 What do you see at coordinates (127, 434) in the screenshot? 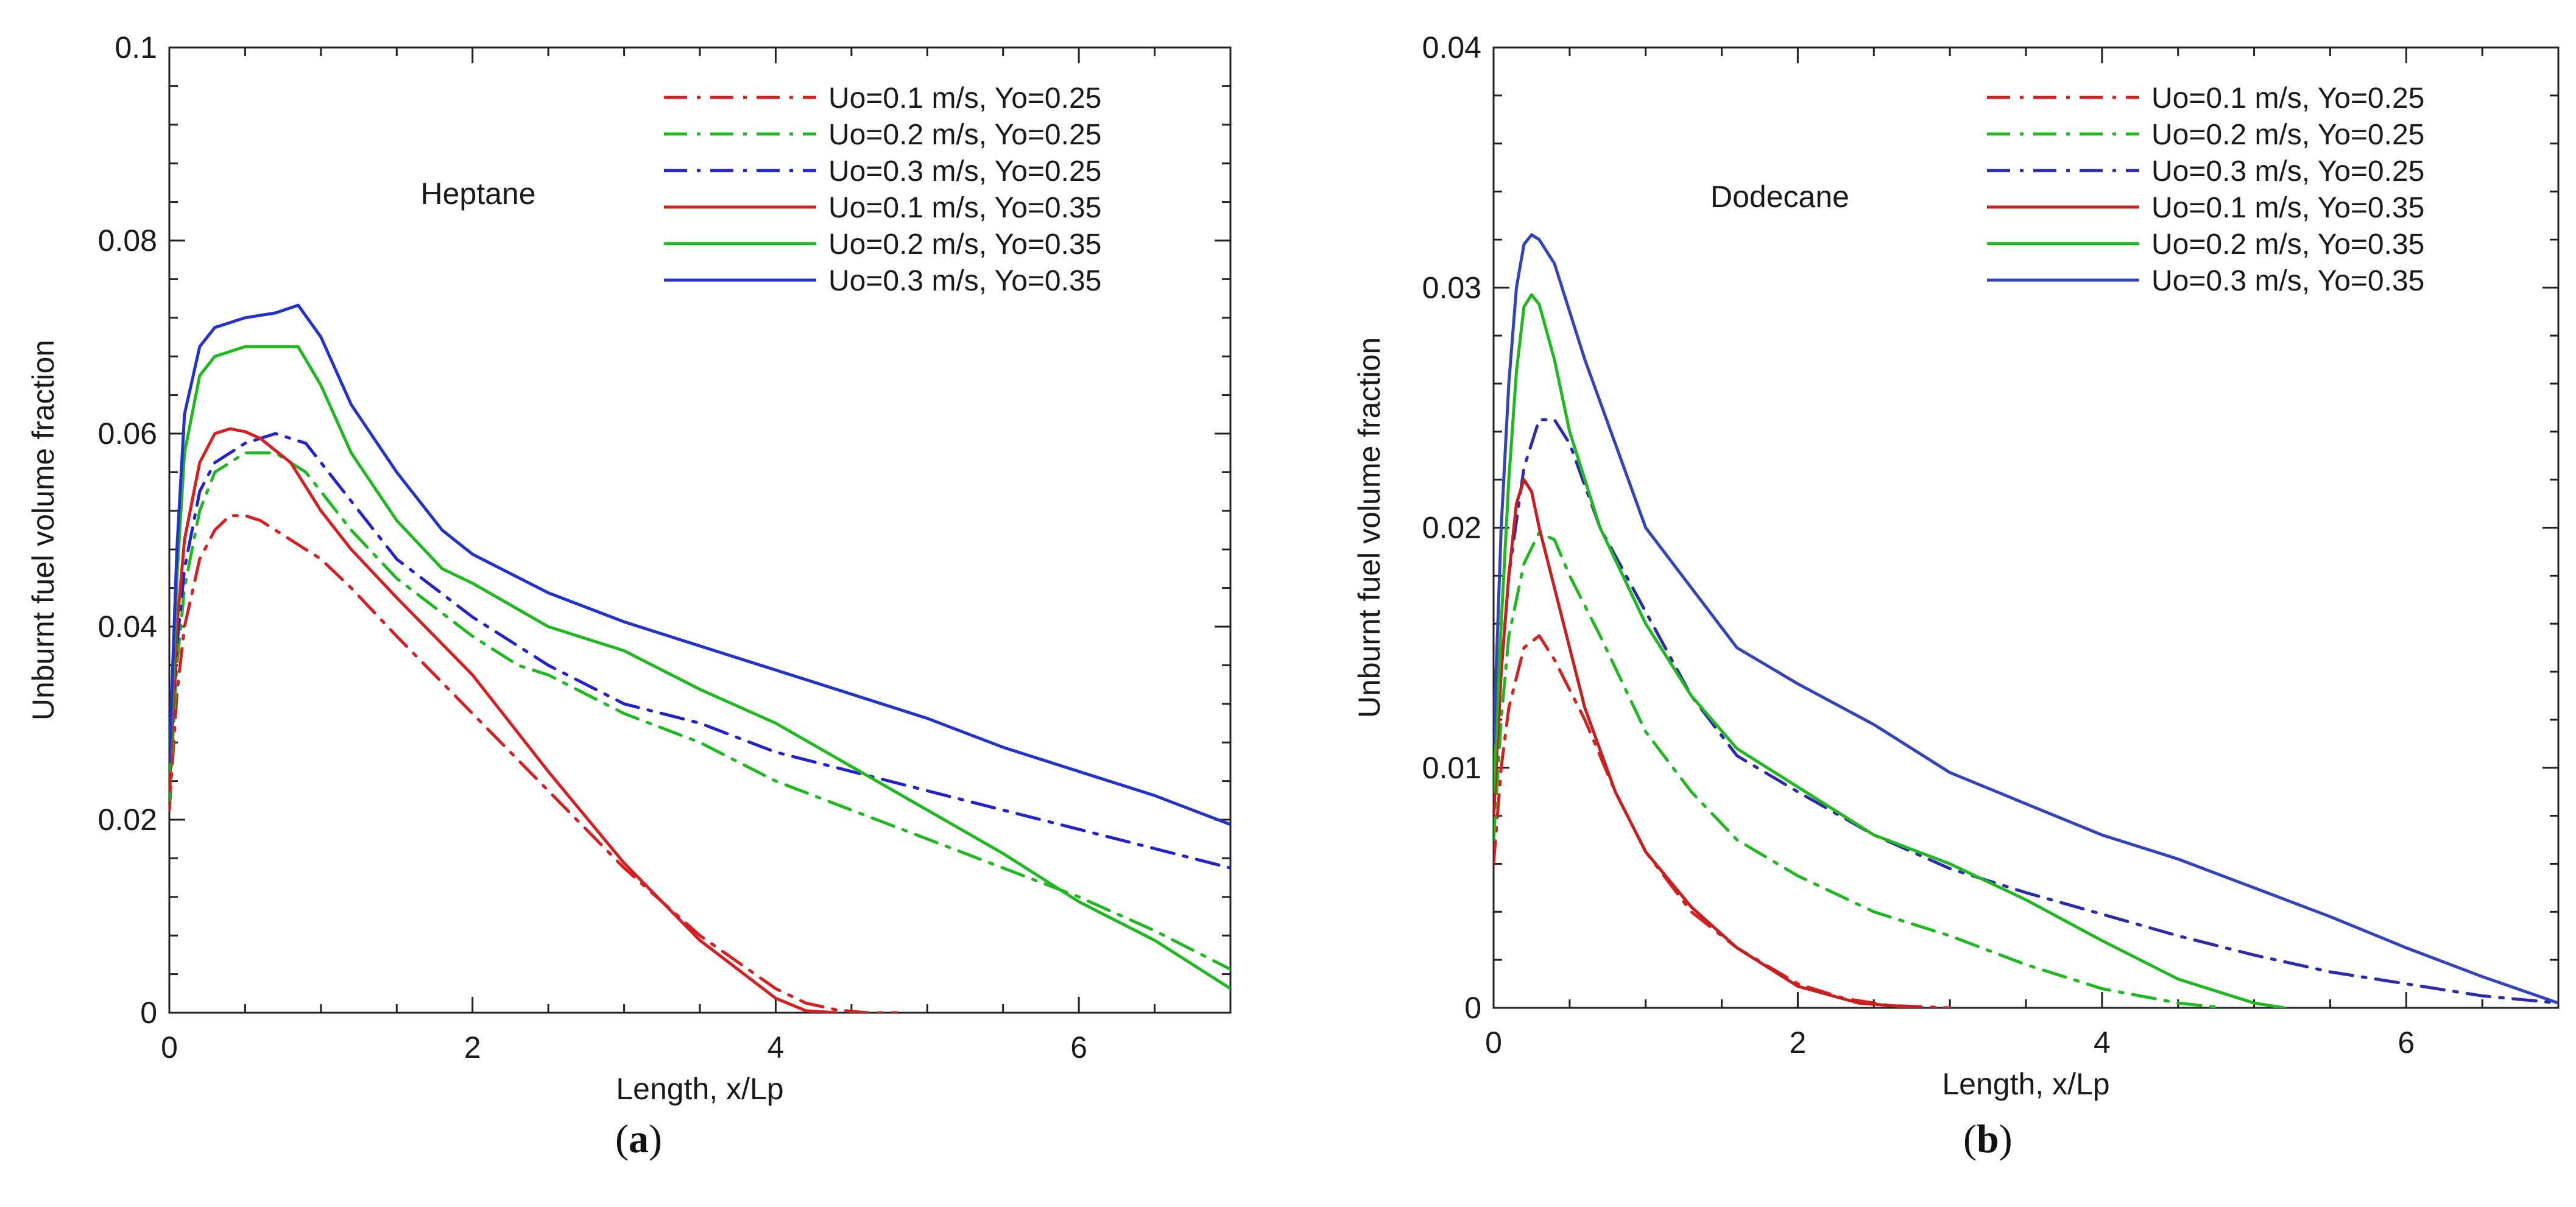
I see `y-tick-label: 0.06` at bounding box center [127, 434].